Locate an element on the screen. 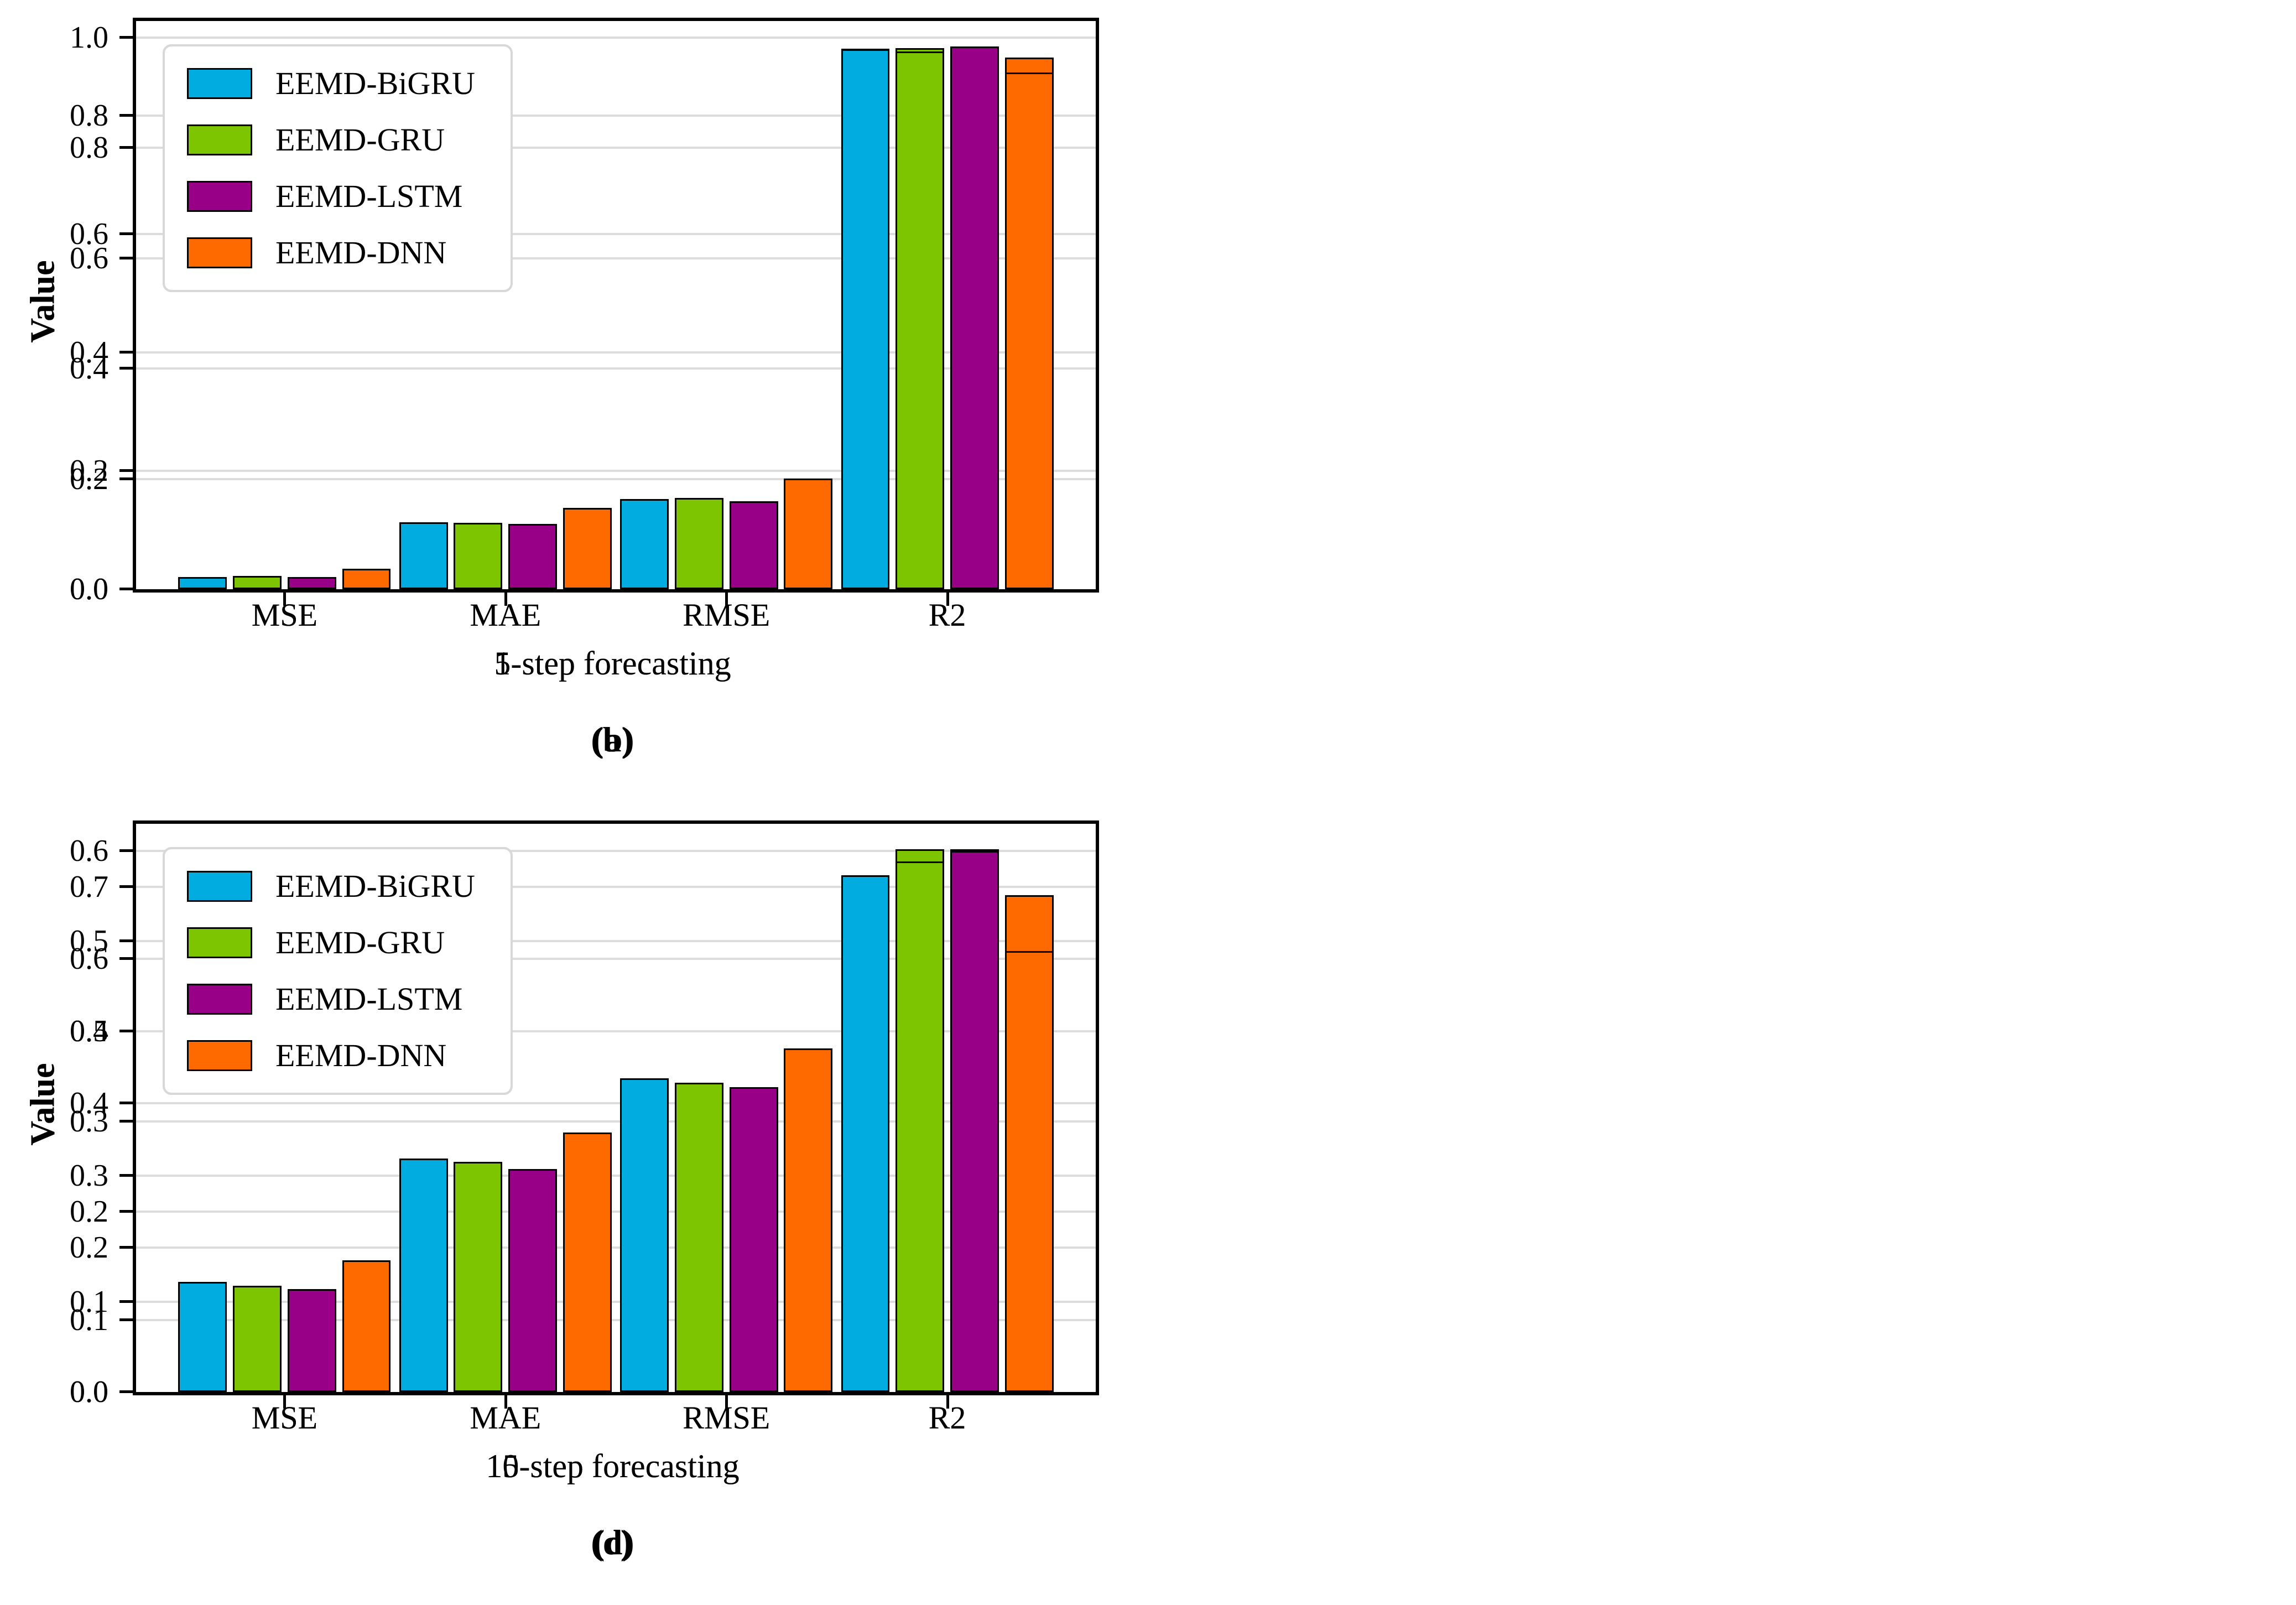 Image resolution: width=2296 pixels, height=1605 pixels. x-axis-title-a: 1-step forecasting is located at coordinates (612, 663).